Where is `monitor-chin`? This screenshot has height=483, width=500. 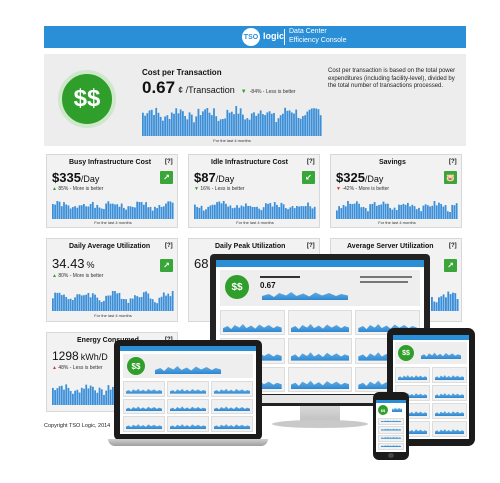
monitor-chin is located at coordinates (320, 399).